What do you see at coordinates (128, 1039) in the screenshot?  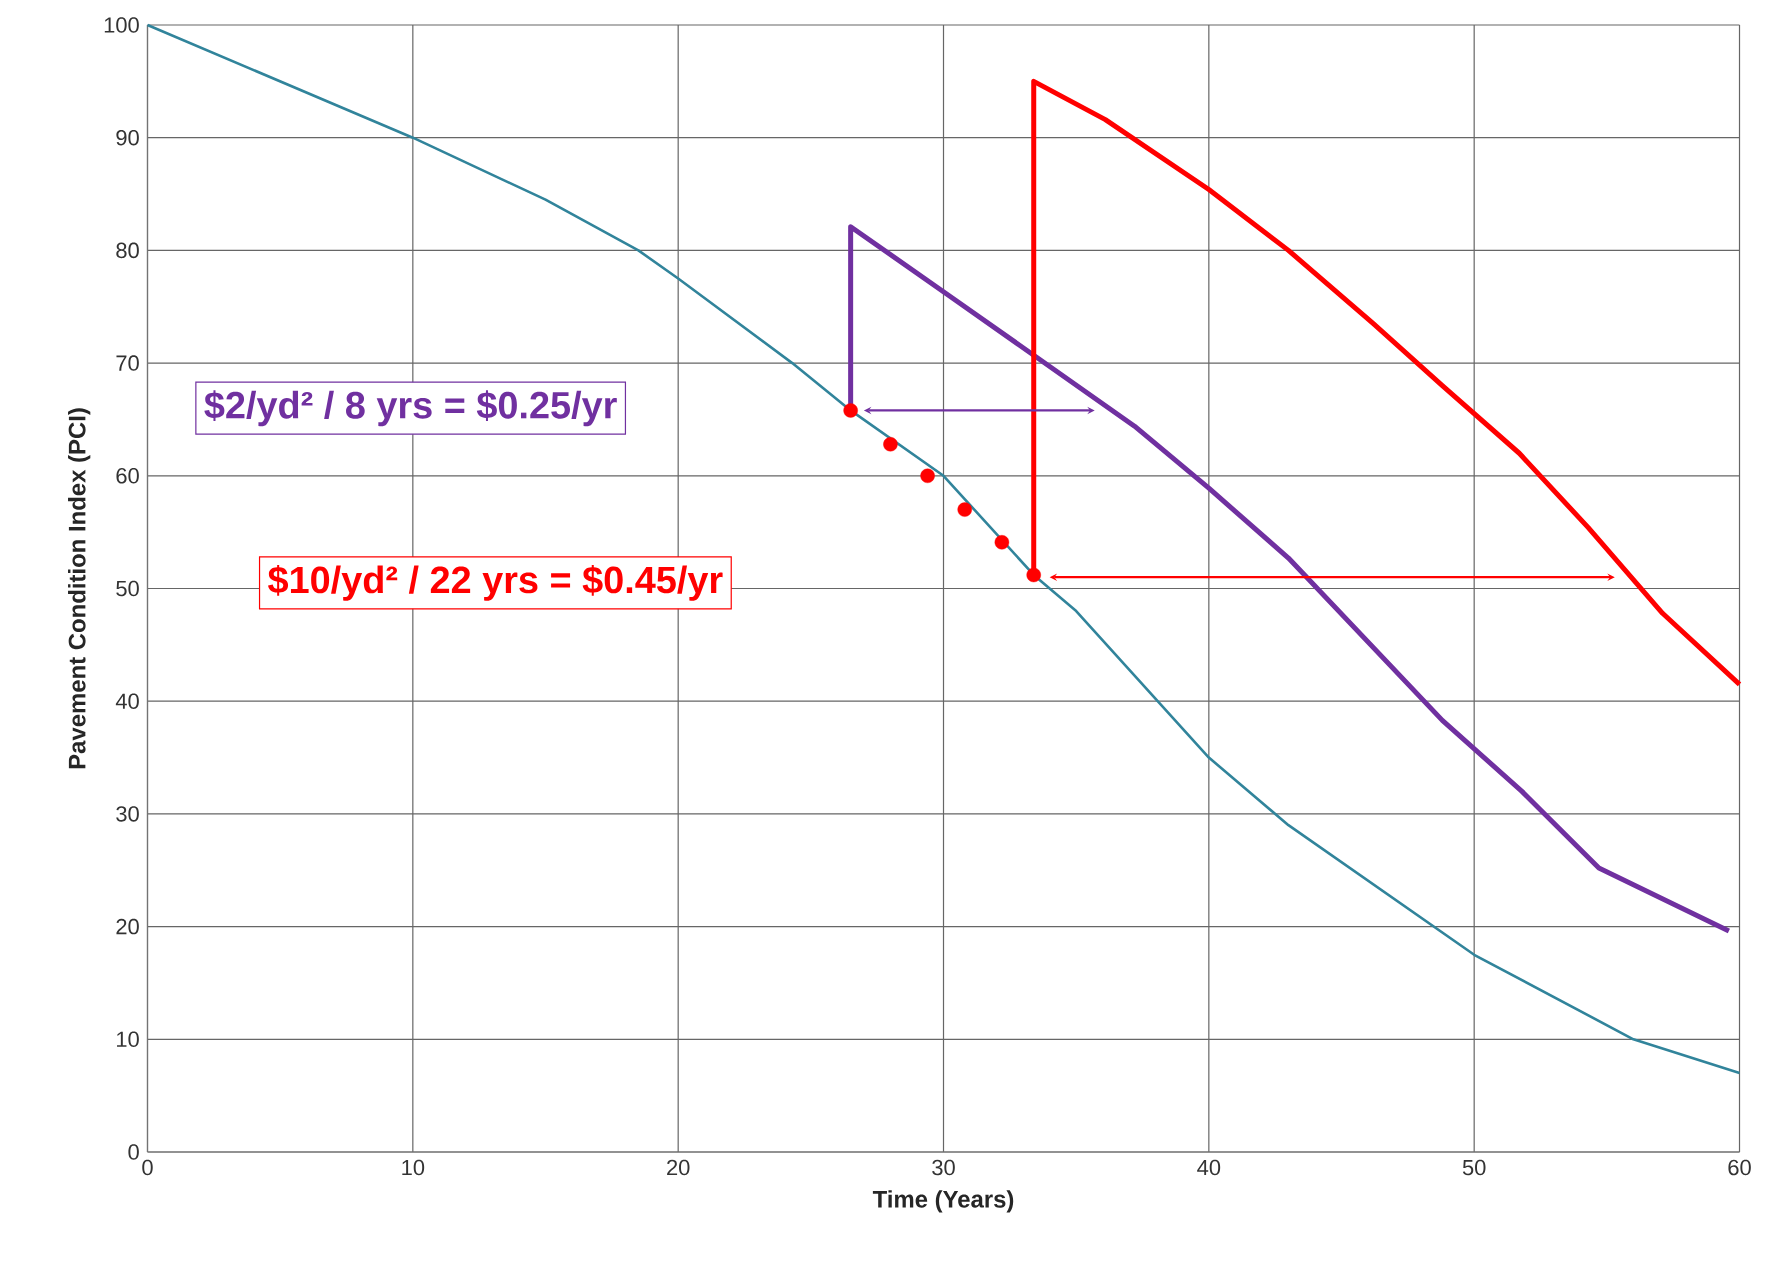 I see `y-tick-label: 10` at bounding box center [128, 1039].